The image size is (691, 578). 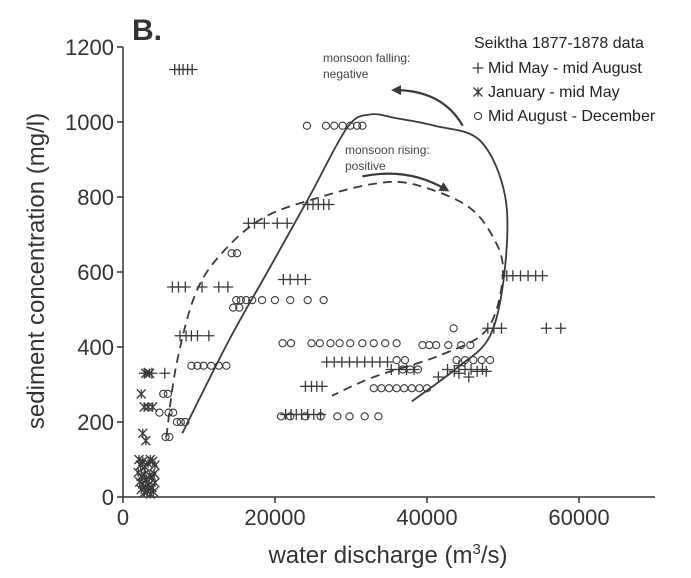 I want to click on x-axis-title: water discharge (m3/s), so click(x=387, y=555).